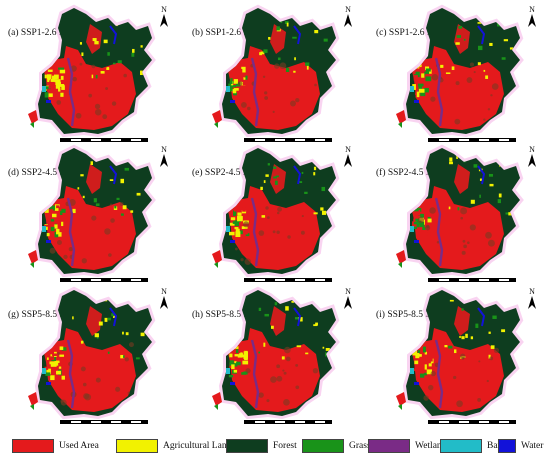 This screenshot has height=464, width=550. What do you see at coordinates (55, 446) in the screenshot?
I see `legend-item-used-area: Used Area` at bounding box center [55, 446].